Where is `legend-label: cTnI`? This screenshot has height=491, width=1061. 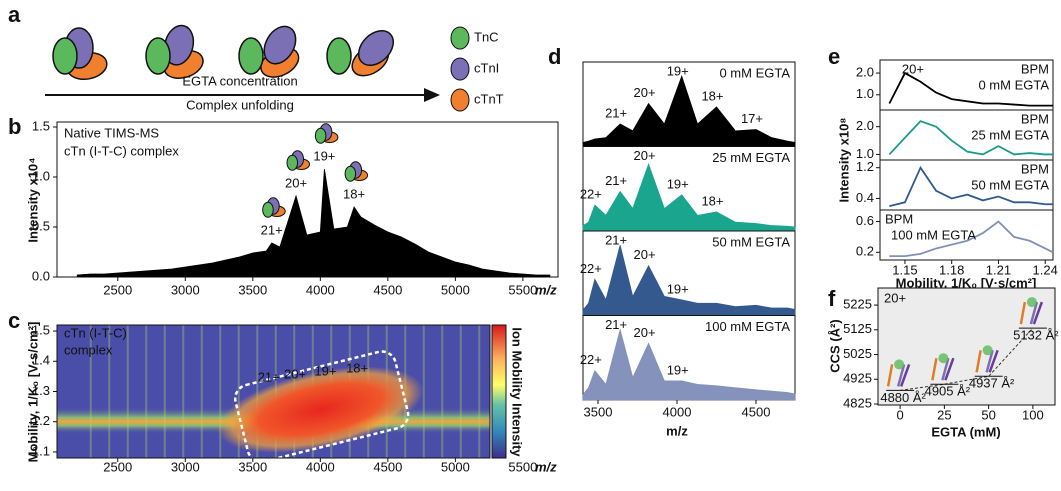
legend-label: cTnI is located at coordinates (486, 67).